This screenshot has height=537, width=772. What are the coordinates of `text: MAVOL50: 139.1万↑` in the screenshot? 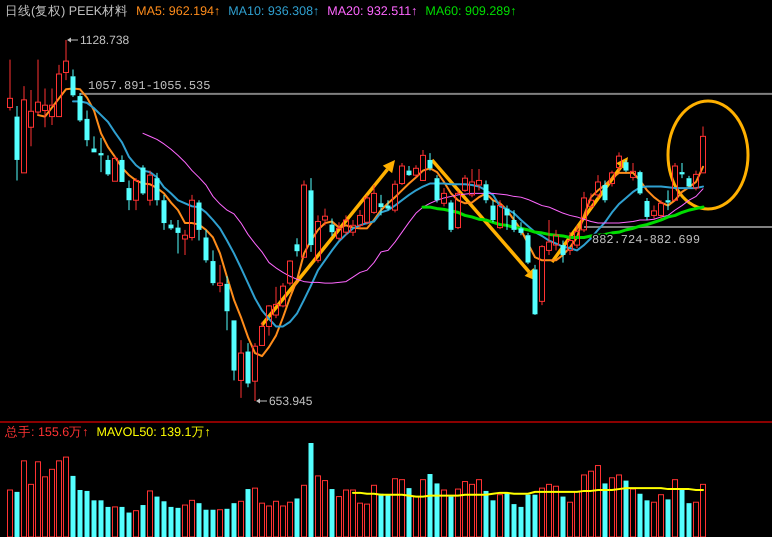 It's located at (153, 432).